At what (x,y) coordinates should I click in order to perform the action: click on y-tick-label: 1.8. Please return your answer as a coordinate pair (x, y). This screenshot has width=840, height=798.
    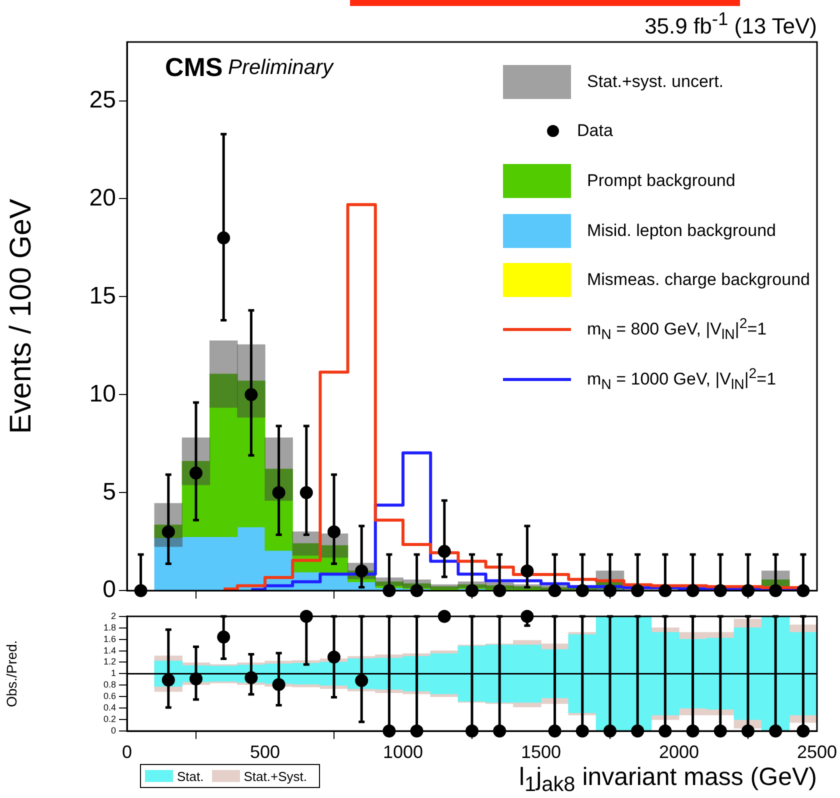
    Looking at the image, I should click on (109, 627).